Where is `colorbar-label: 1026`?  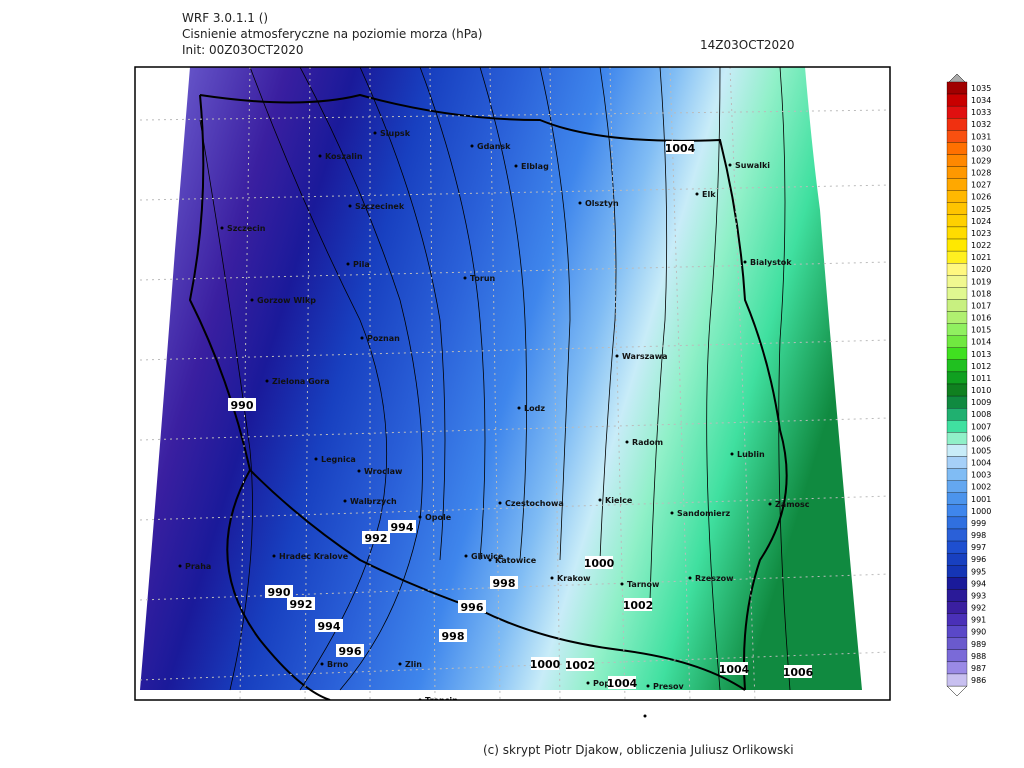
colorbar-label: 1026 is located at coordinates (981, 197).